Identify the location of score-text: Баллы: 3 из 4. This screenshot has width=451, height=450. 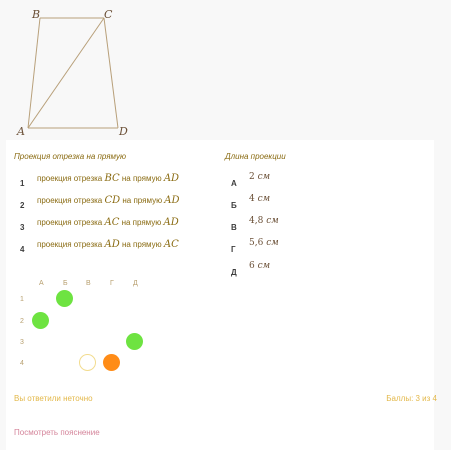
(411, 398).